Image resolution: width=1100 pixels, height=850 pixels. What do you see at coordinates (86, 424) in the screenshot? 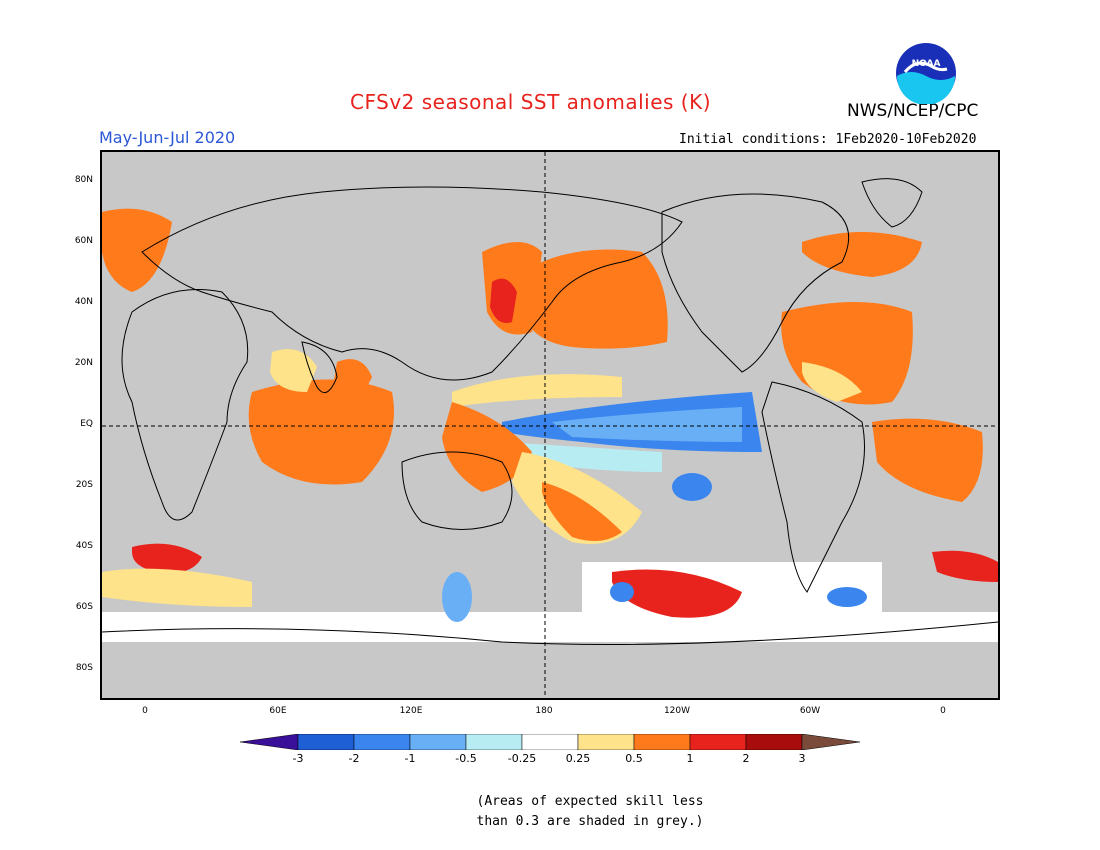
I see `lat-label-eq: EQ` at bounding box center [86, 424].